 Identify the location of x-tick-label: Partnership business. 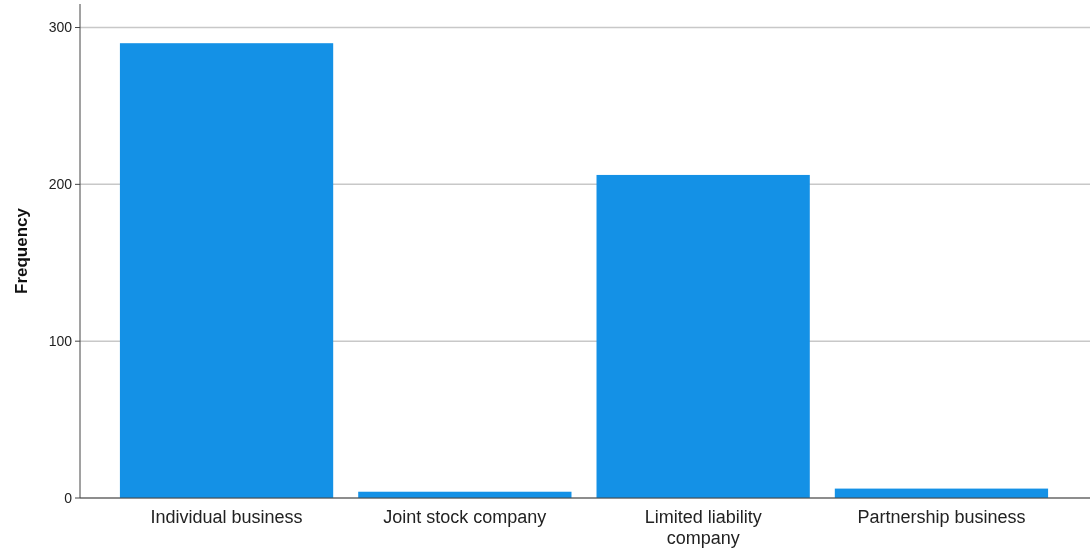
(941, 517).